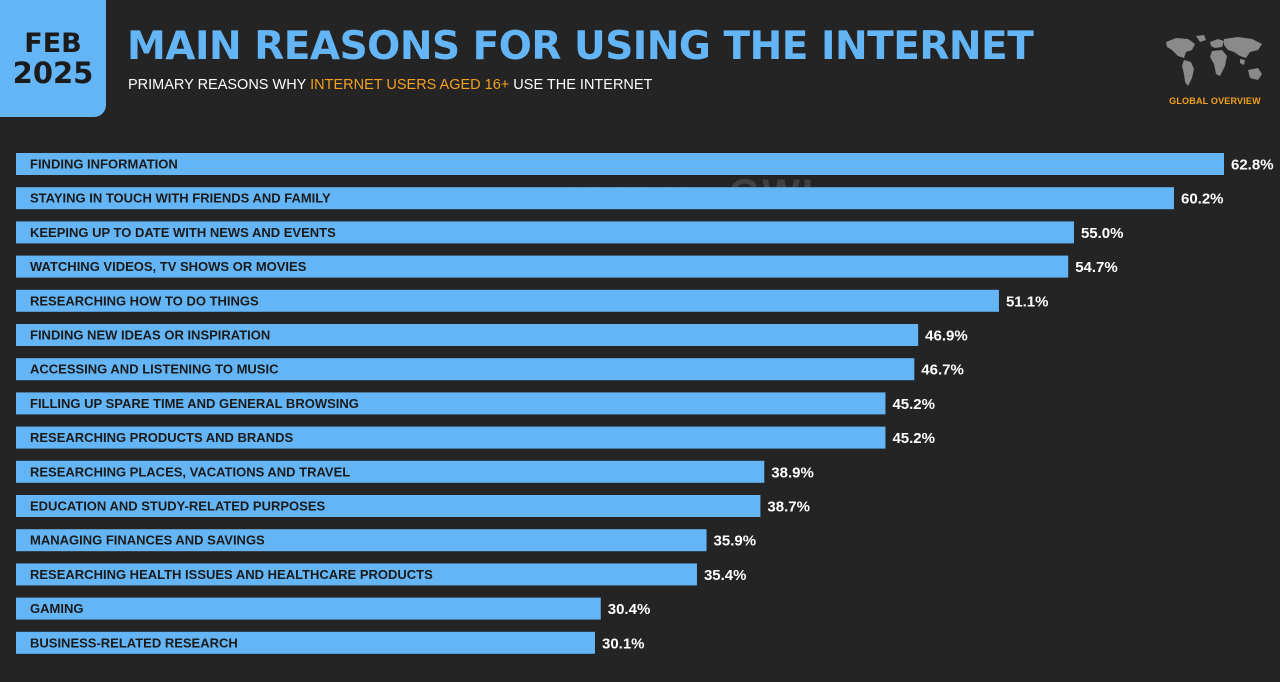  Describe the element at coordinates (134, 642) in the screenshot. I see `category-label: BUSINESS-RELATED RESEARCH` at that location.